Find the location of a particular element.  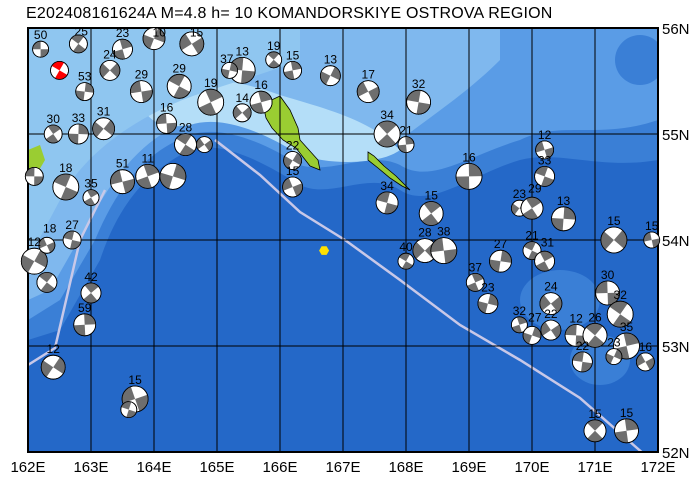

lon-tick-label: 164E is located at coordinates (153, 467).